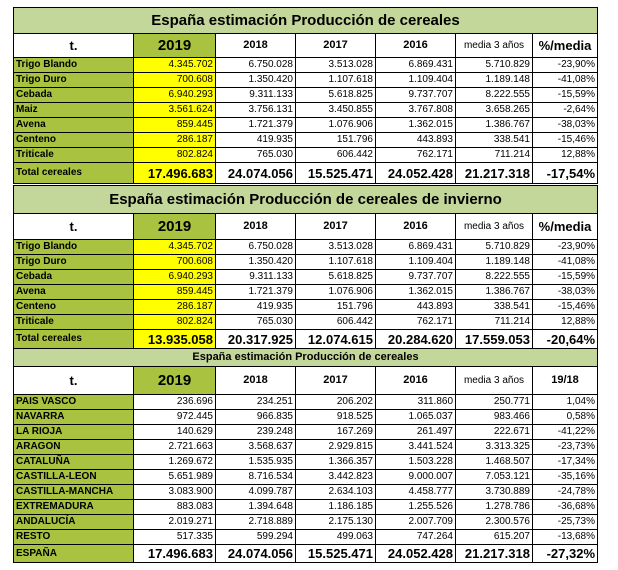 The height and width of the screenshot is (570, 618). I want to click on table-title: España estimación Producción de cereales, so click(305, 357).